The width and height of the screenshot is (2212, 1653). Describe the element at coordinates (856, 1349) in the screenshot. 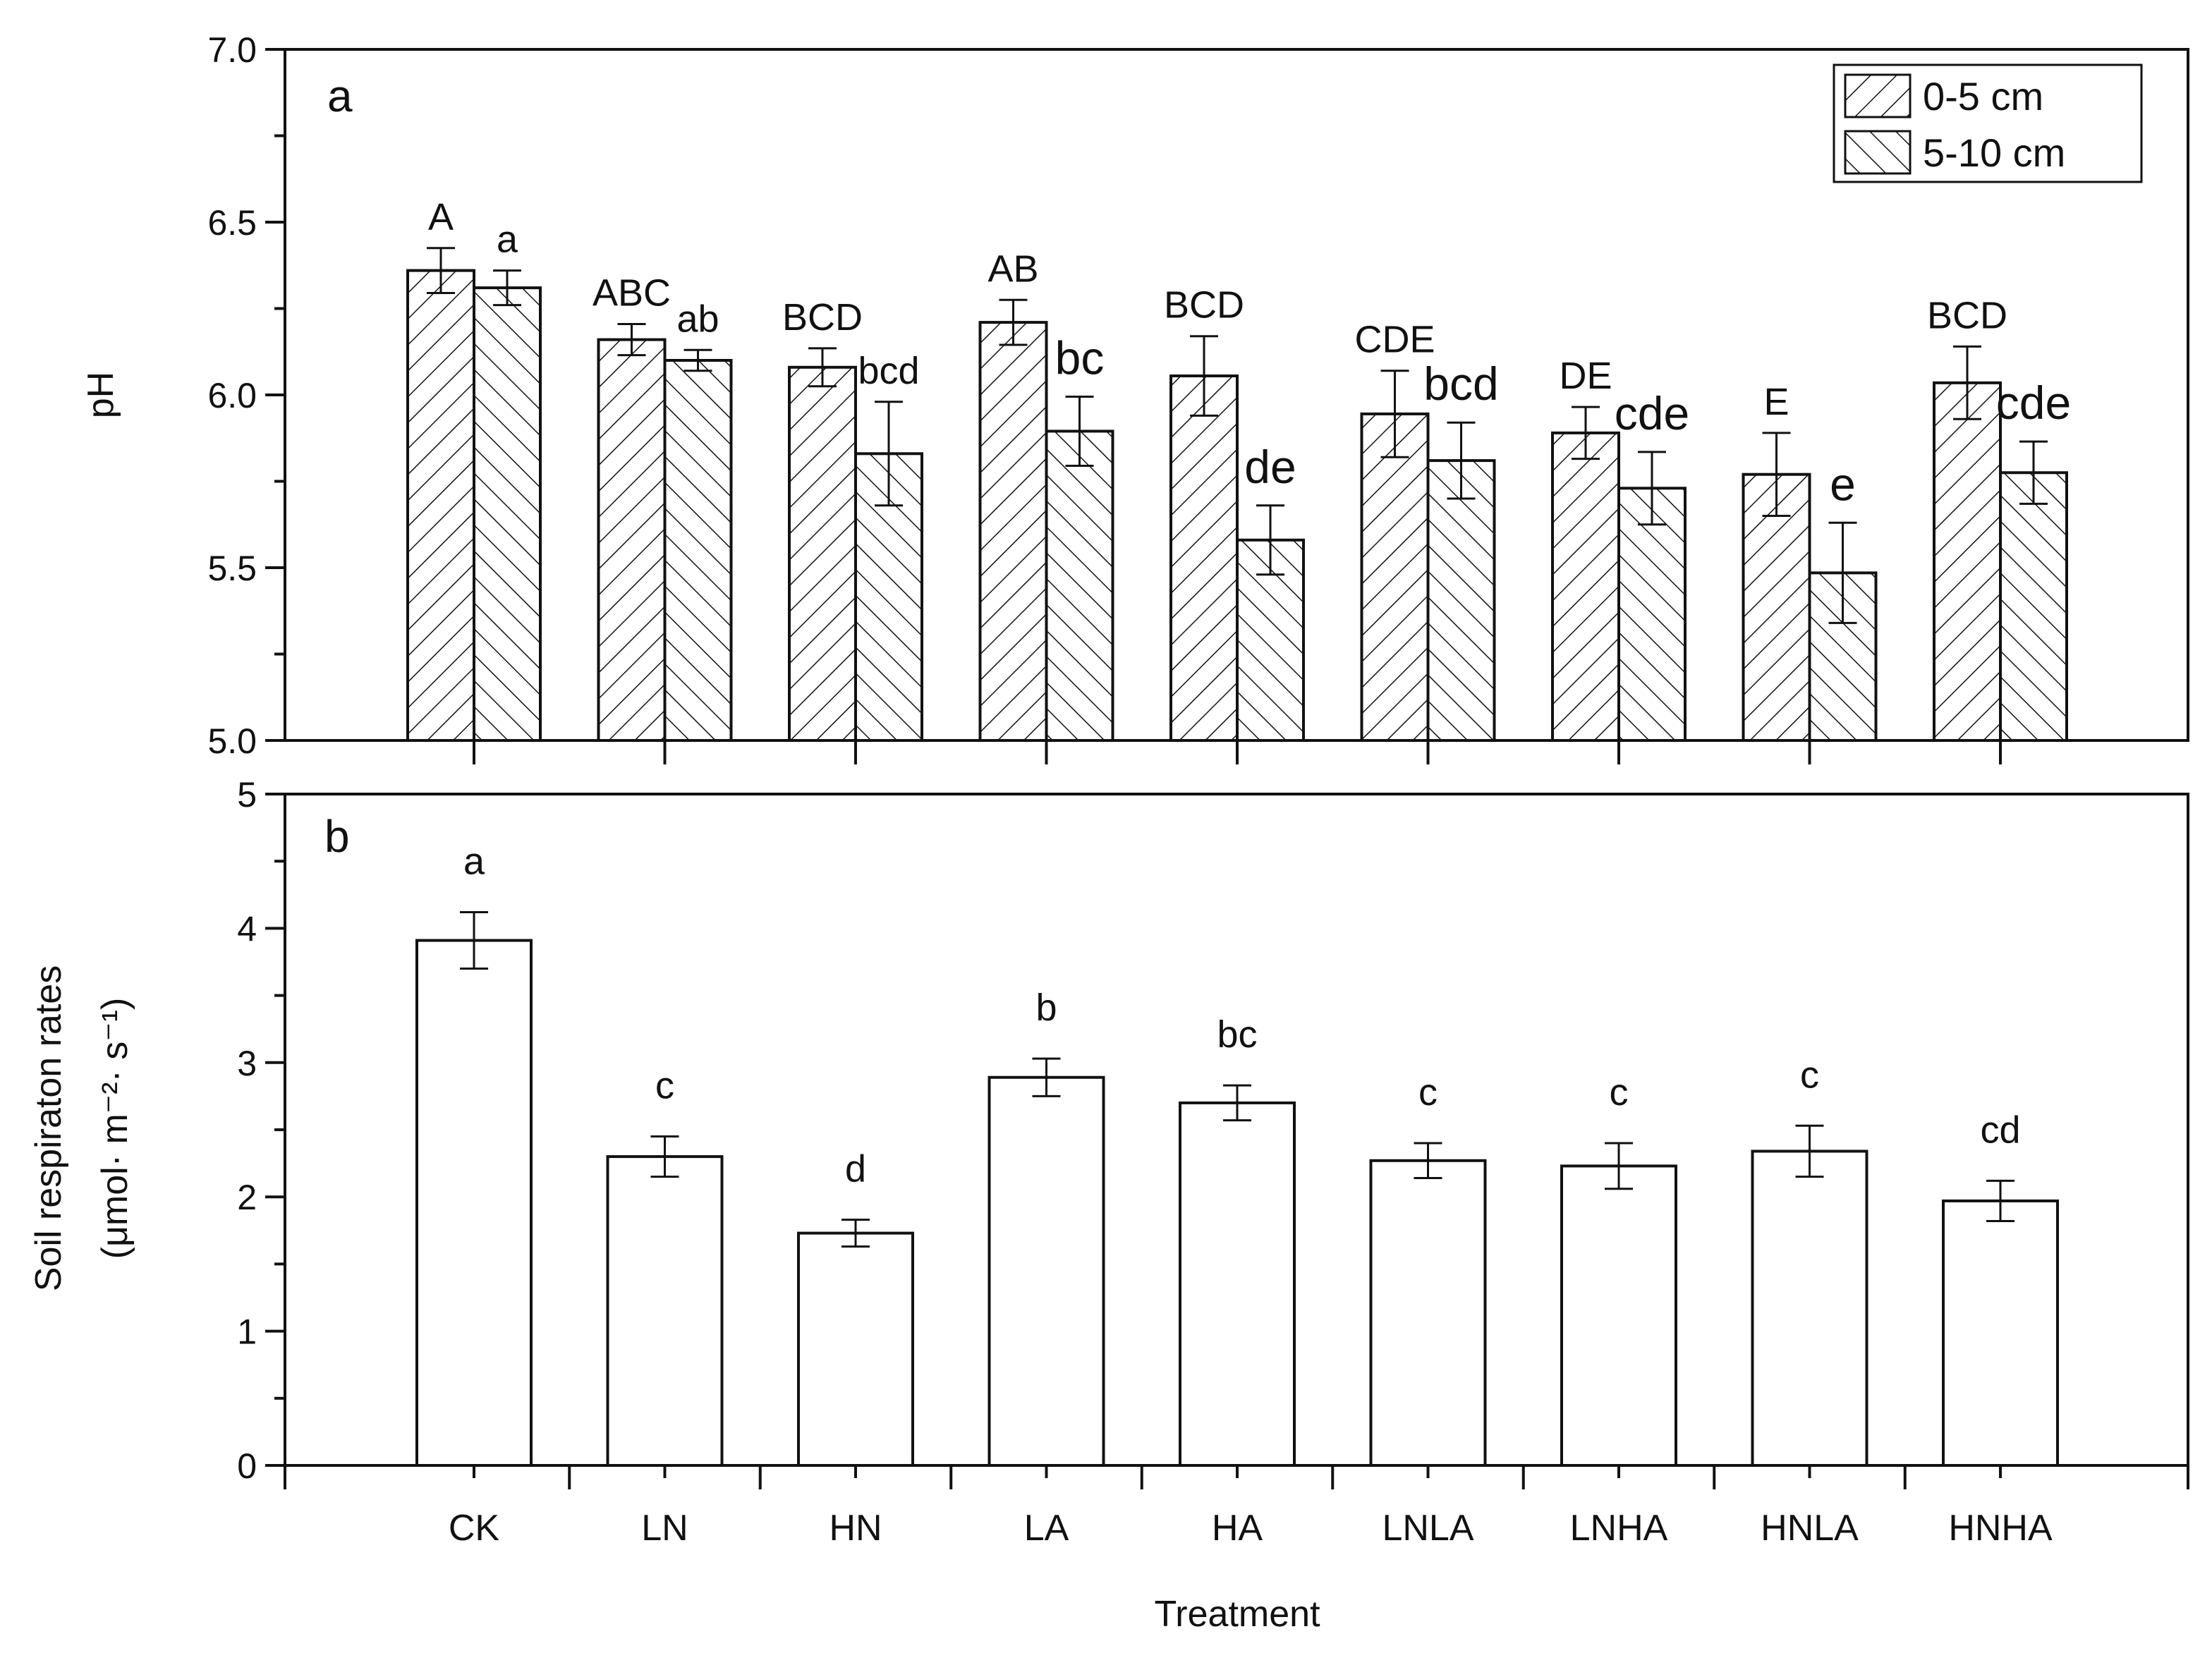

I see `bar-respiration-hn` at that location.